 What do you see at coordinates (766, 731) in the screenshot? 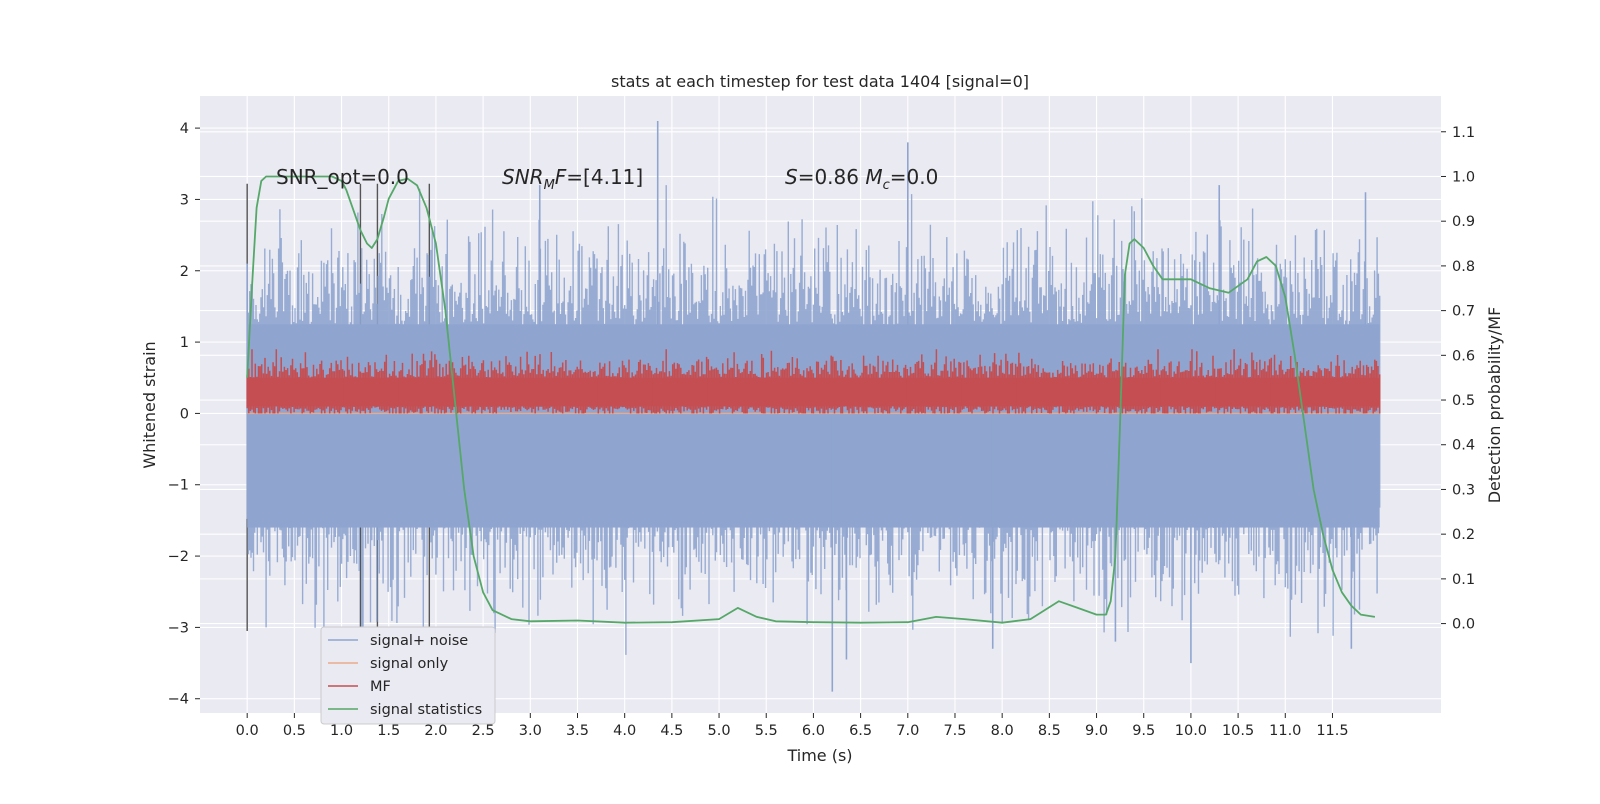
I see `x-tick-label: 5.5` at bounding box center [766, 731].